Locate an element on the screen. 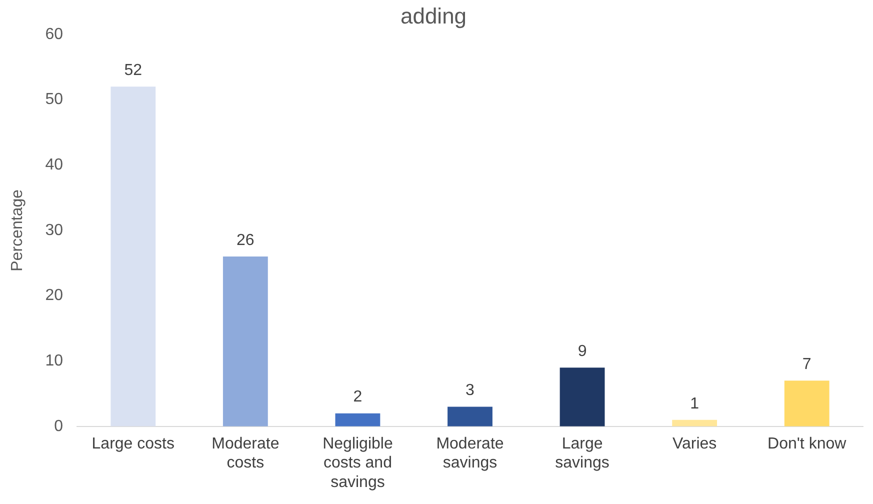 This screenshot has width=873, height=504. data-label: 3 is located at coordinates (470, 391).